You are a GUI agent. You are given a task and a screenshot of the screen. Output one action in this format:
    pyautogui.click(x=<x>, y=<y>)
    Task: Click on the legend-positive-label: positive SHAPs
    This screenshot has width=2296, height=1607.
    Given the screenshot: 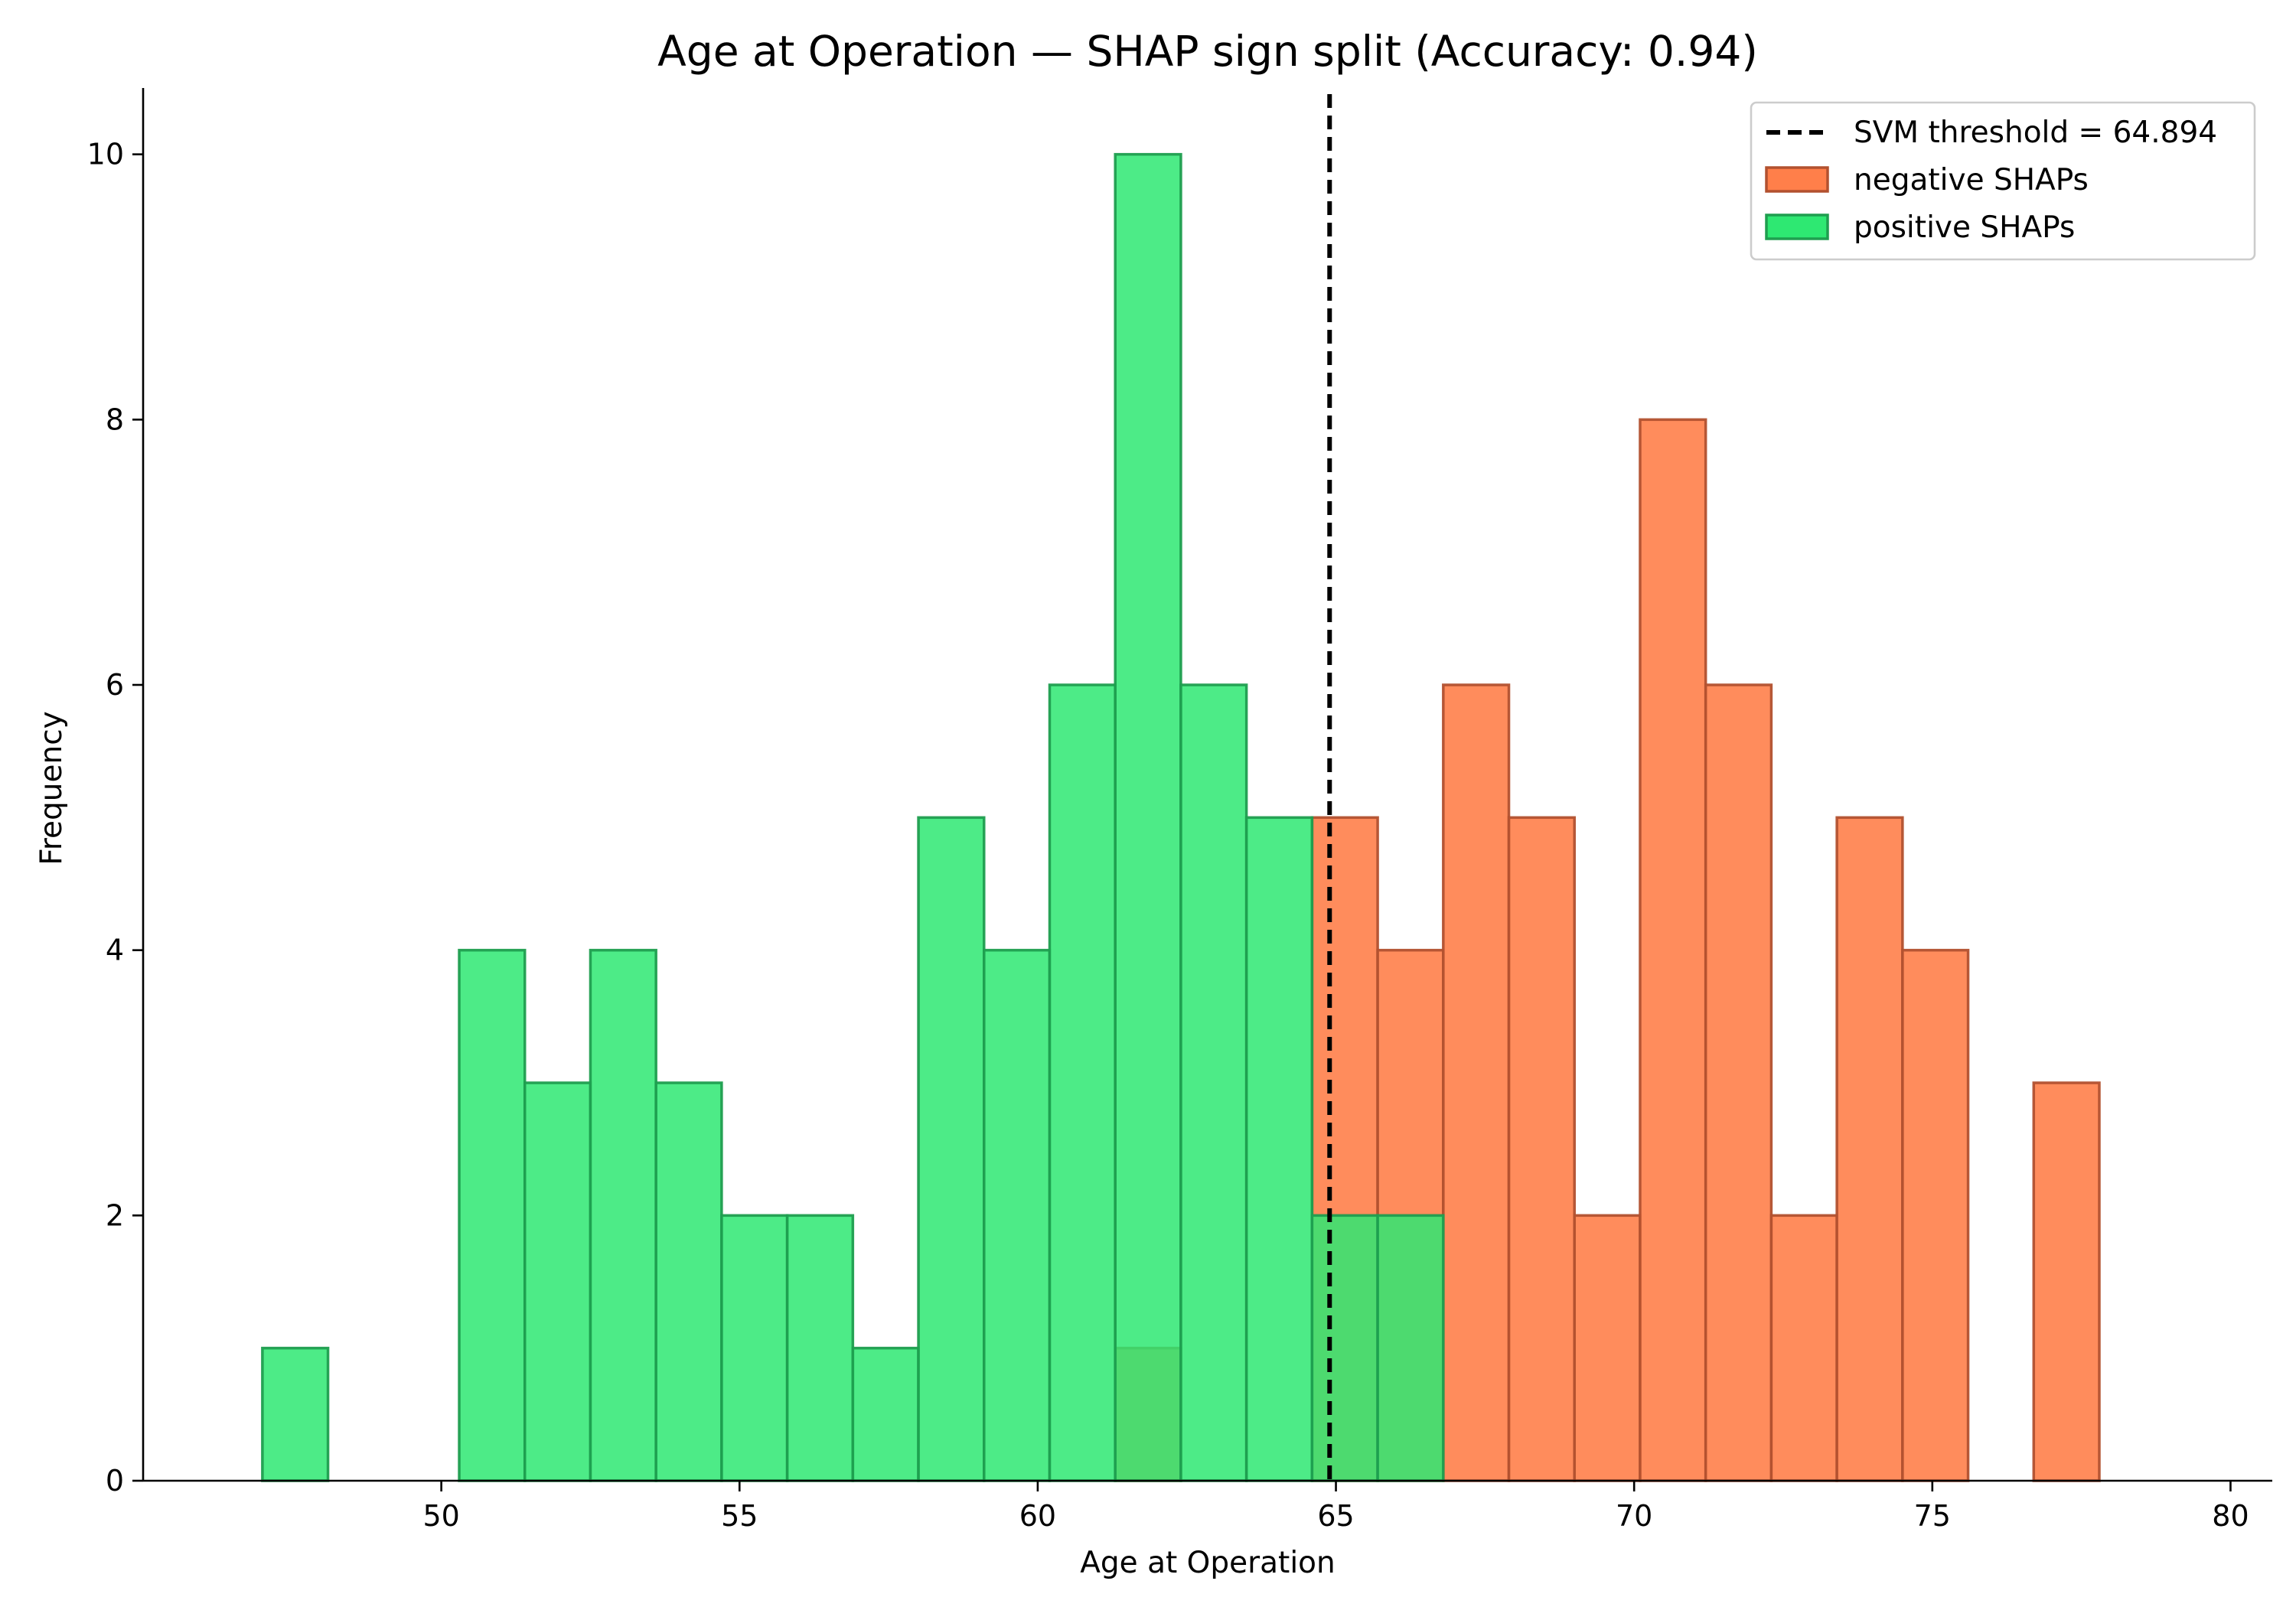 What is the action you would take?
    pyautogui.click(x=1964, y=228)
    